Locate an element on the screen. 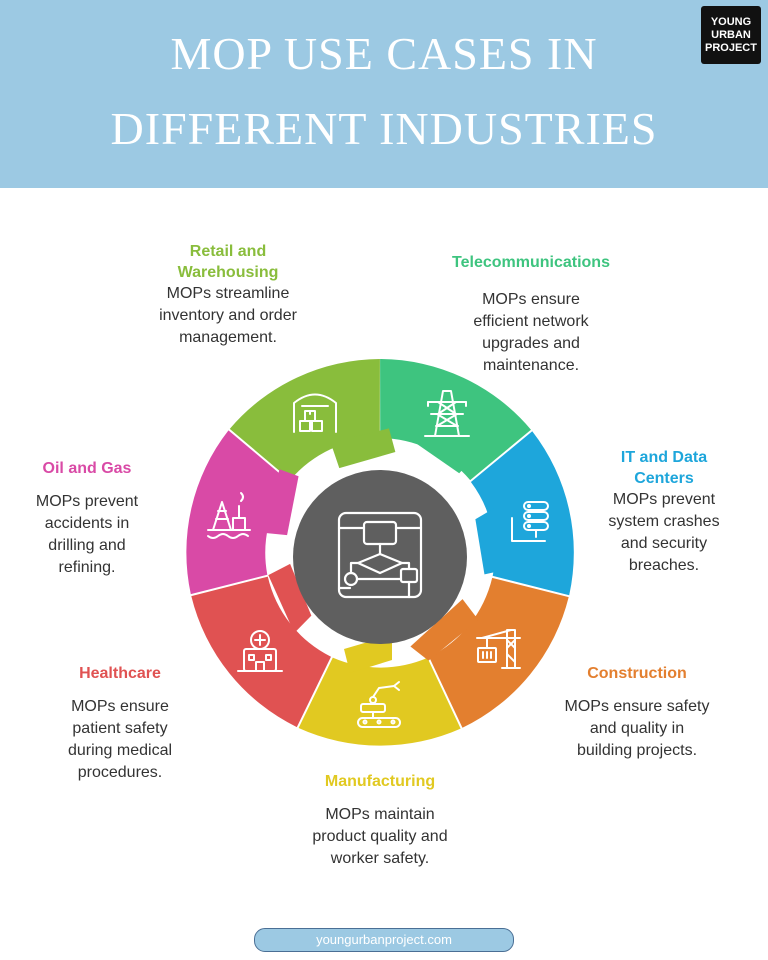 The width and height of the screenshot is (768, 960). transmission-tower-icon is located at coordinates (447, 413).